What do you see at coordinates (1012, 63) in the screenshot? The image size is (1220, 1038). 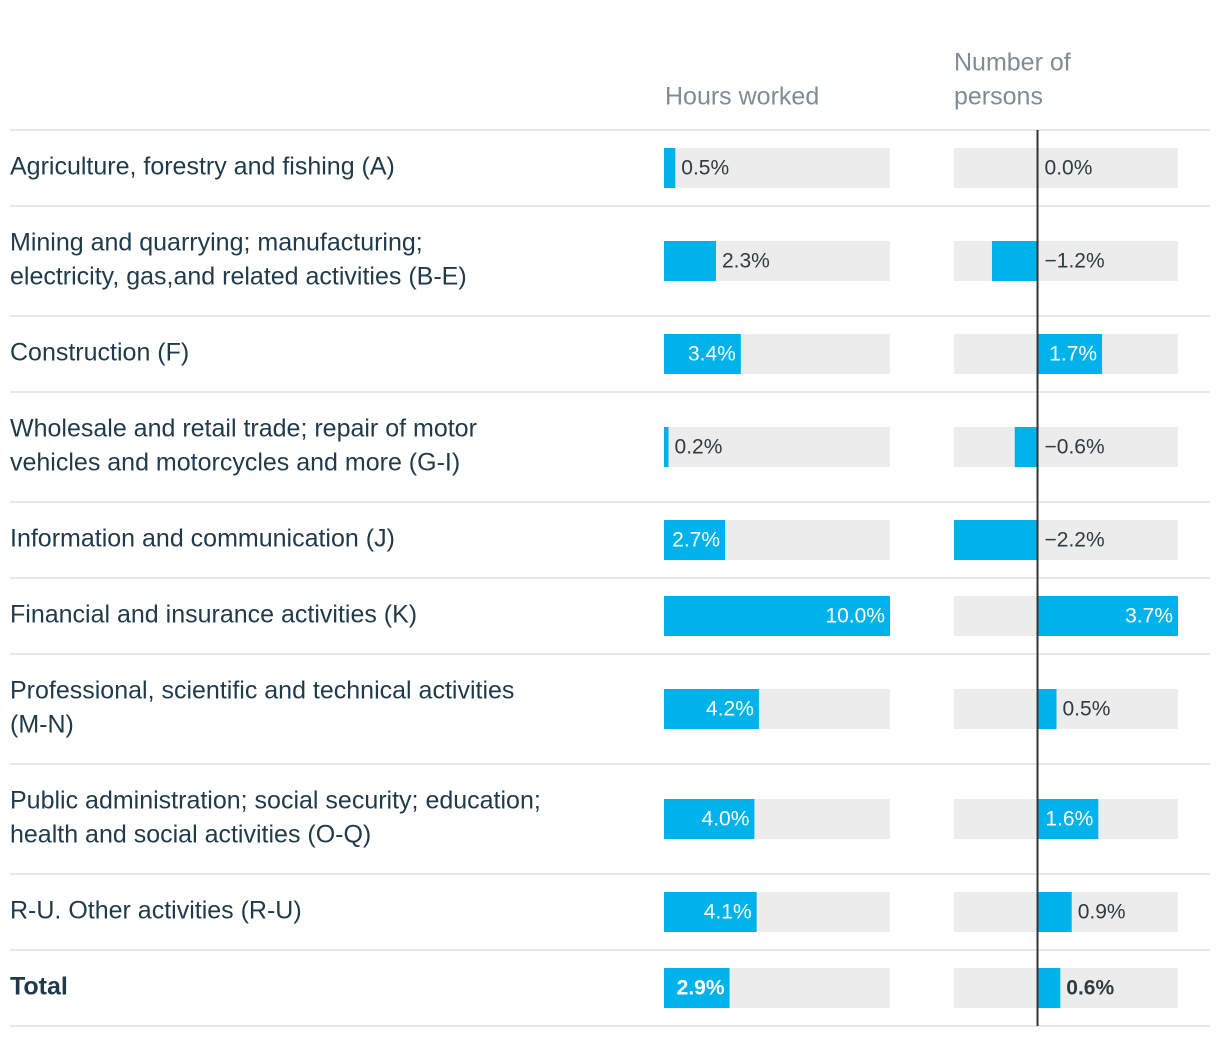 I see `column-header-persons: Number of` at bounding box center [1012, 63].